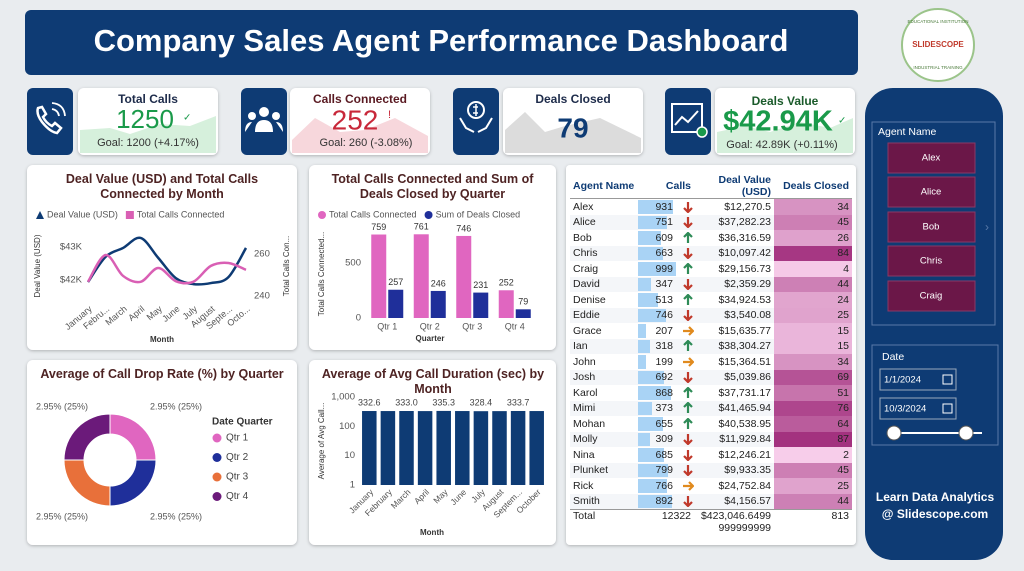  What do you see at coordinates (778, 122) in the screenshot?
I see `kpi-value: $42.94K` at bounding box center [778, 122].